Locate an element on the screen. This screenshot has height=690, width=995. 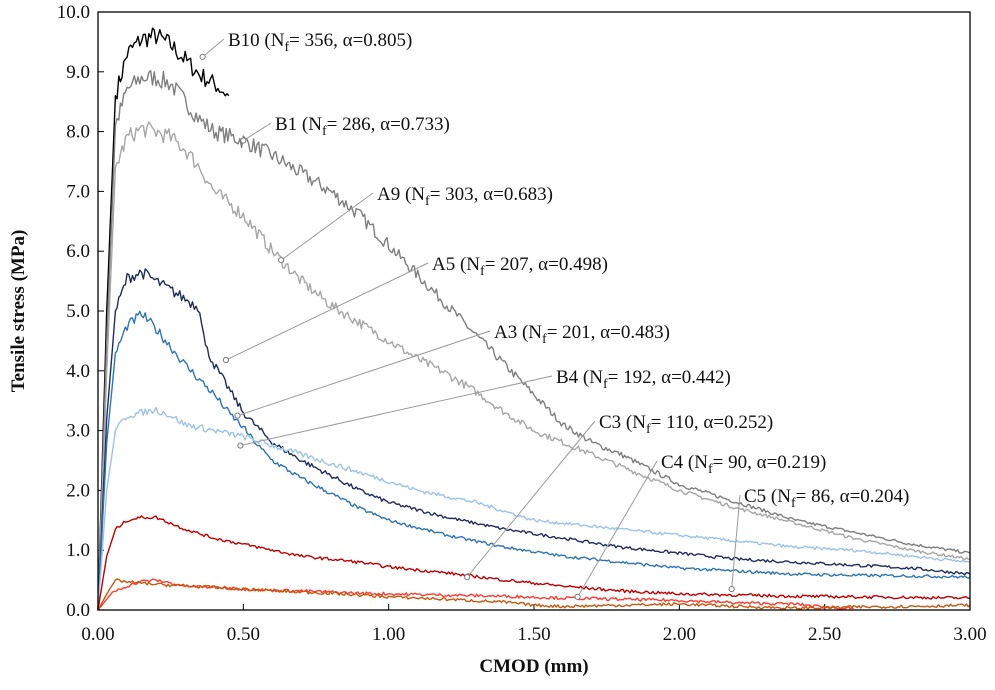
leader-dot-a3 is located at coordinates (237, 415).